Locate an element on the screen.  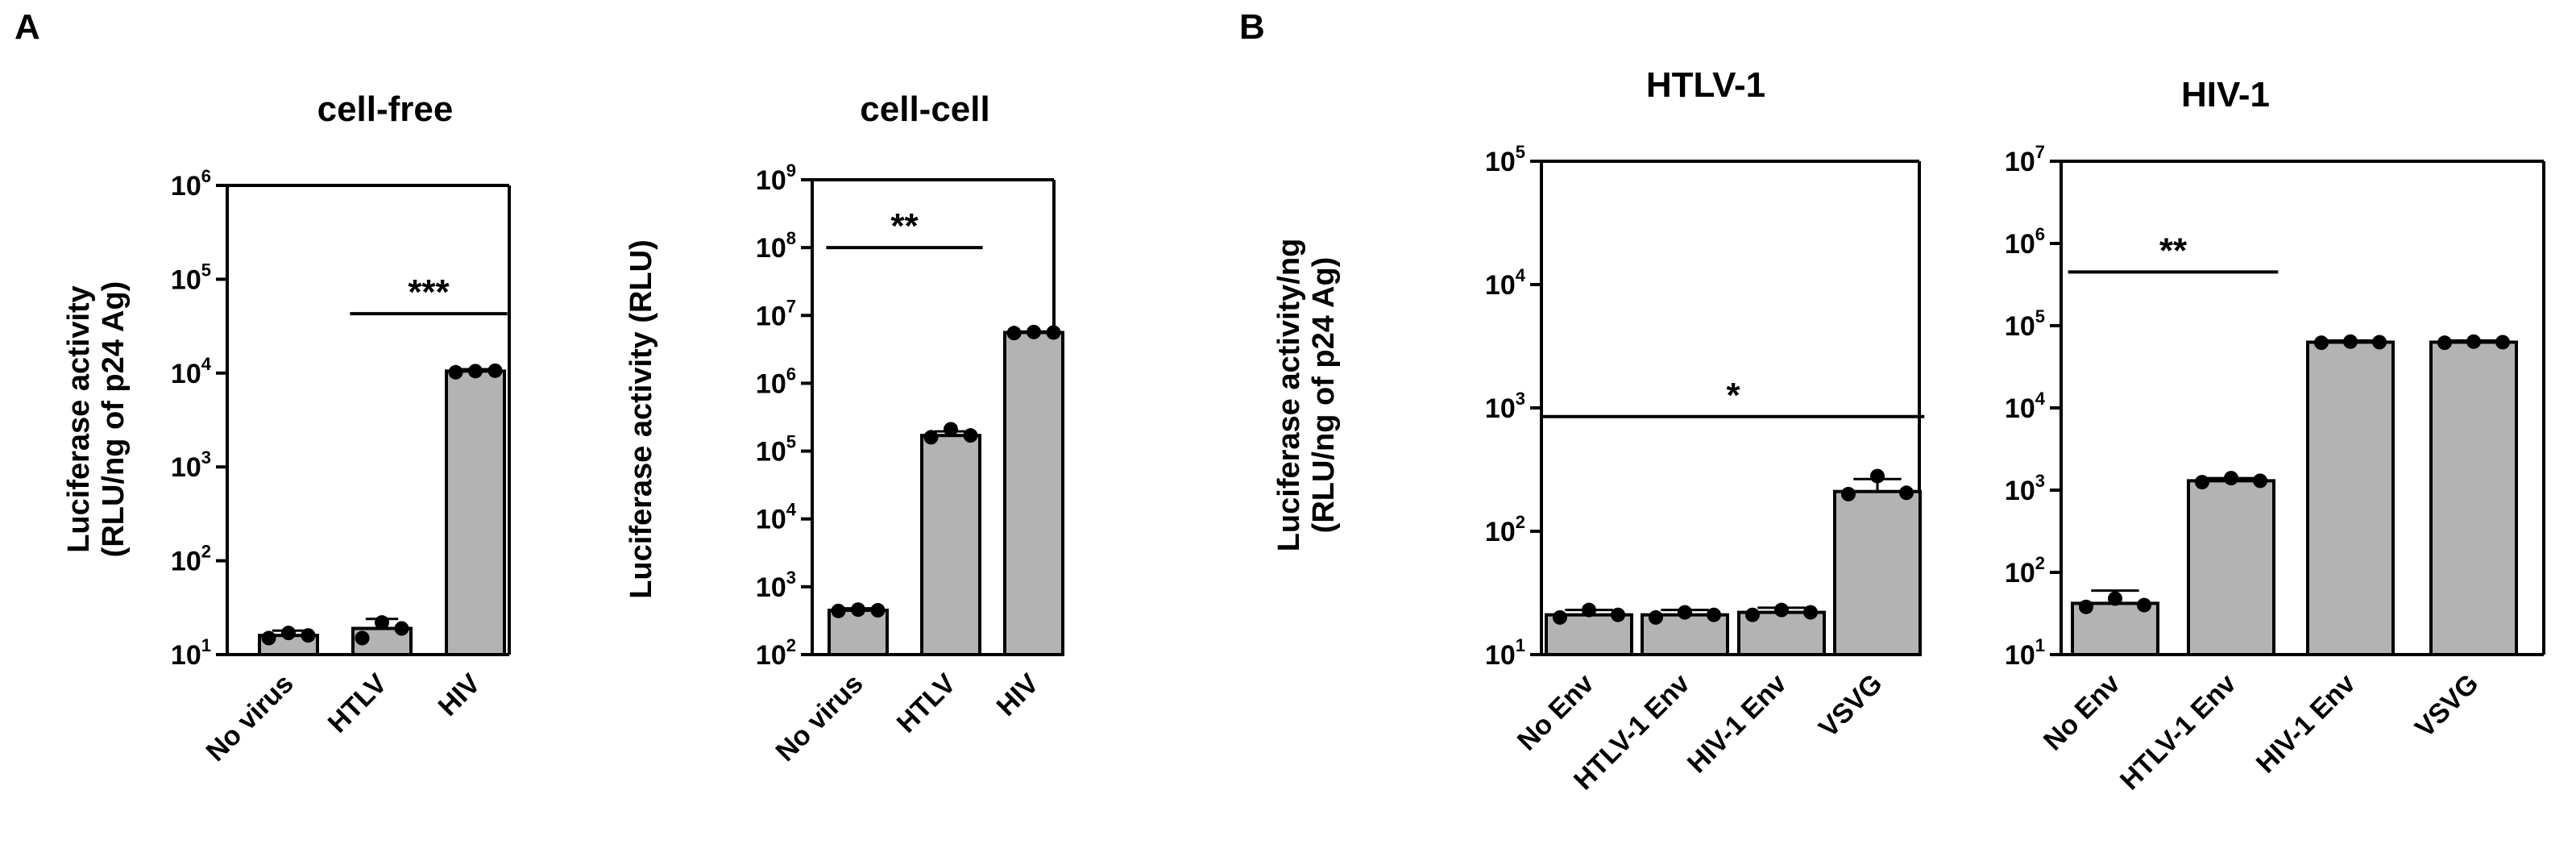
significance-label: *** is located at coordinates (429, 292).